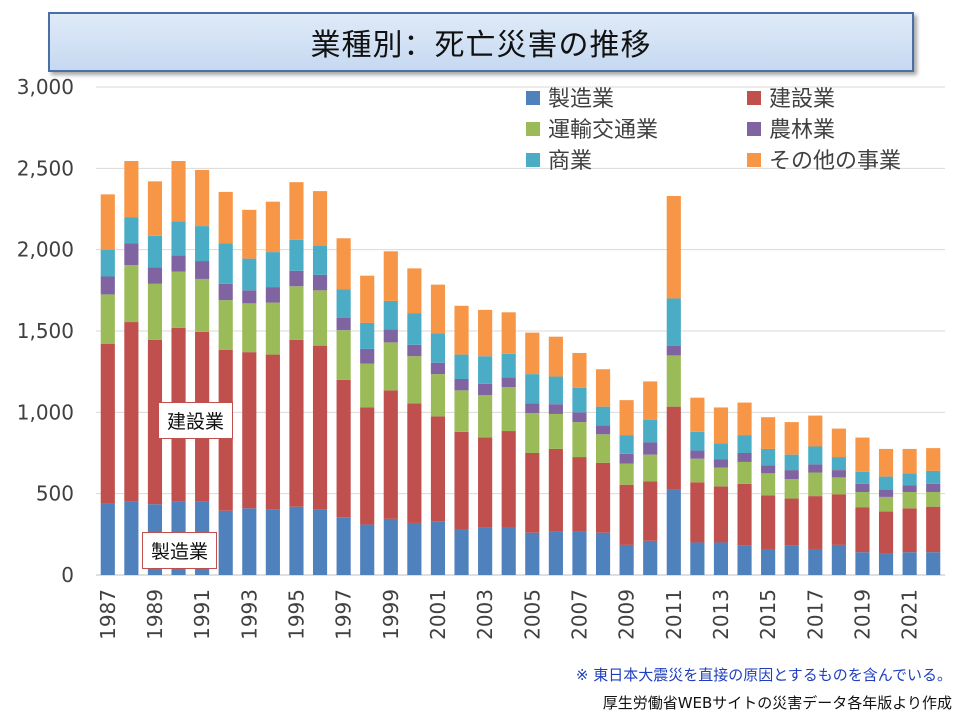 This screenshot has width=960, height=720. Describe the element at coordinates (67, 575) in the screenshot. I see `y-tick-label: 0` at that location.